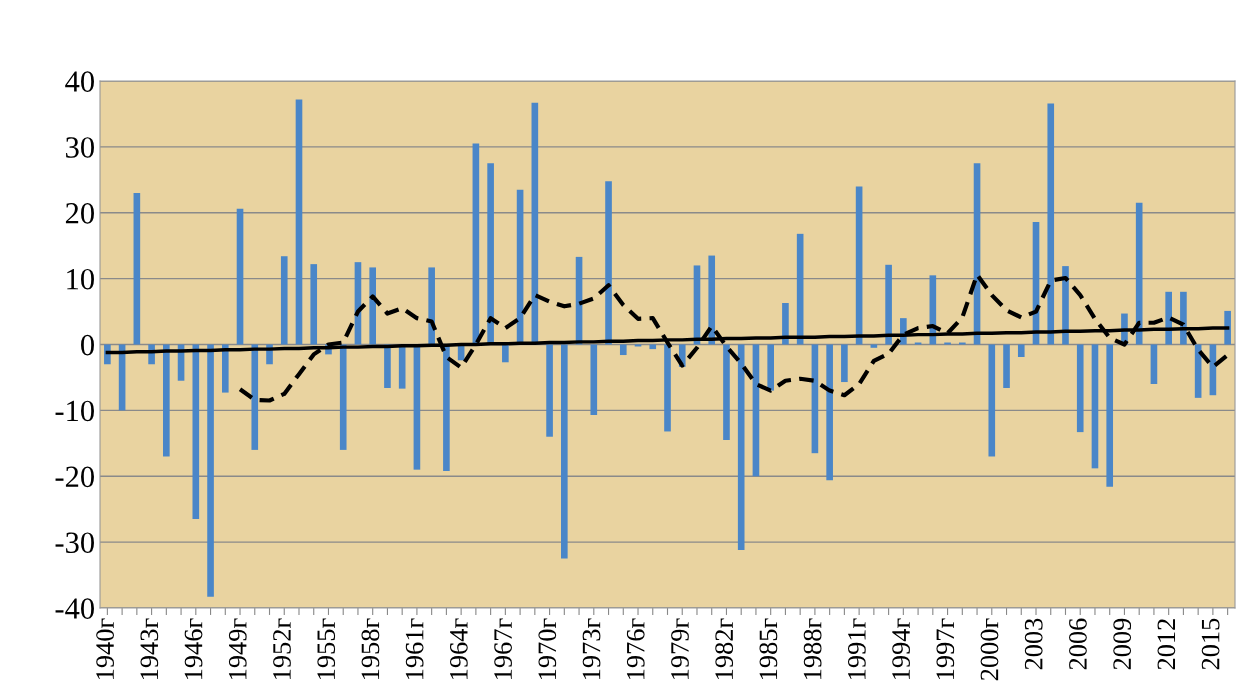 The image size is (1238, 693). Describe the element at coordinates (193, 648) in the screenshot. I see `x-tick-label: 1946г` at that location.